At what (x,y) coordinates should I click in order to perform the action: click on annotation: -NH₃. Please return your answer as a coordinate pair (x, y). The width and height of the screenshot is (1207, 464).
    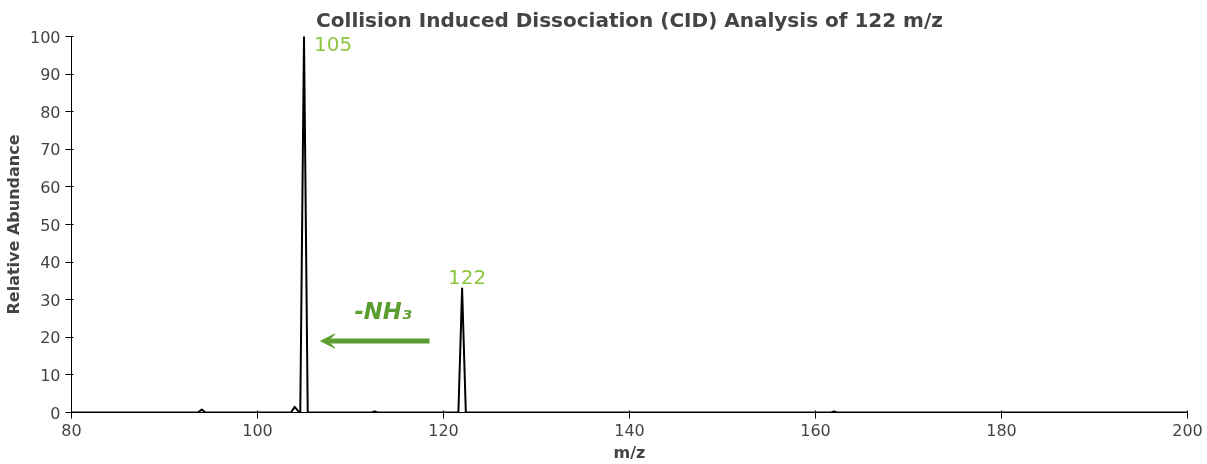
    Looking at the image, I should click on (383, 310).